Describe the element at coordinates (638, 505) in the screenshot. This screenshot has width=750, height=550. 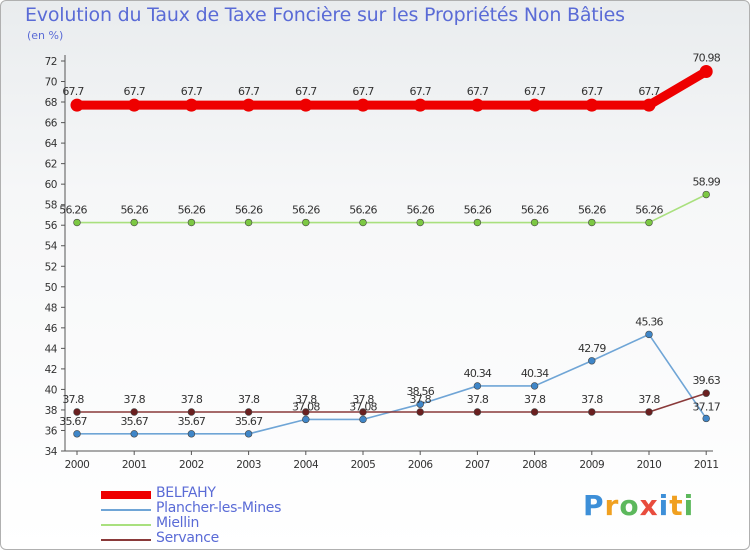
I see `proxiti-logo: Proxiti` at that location.